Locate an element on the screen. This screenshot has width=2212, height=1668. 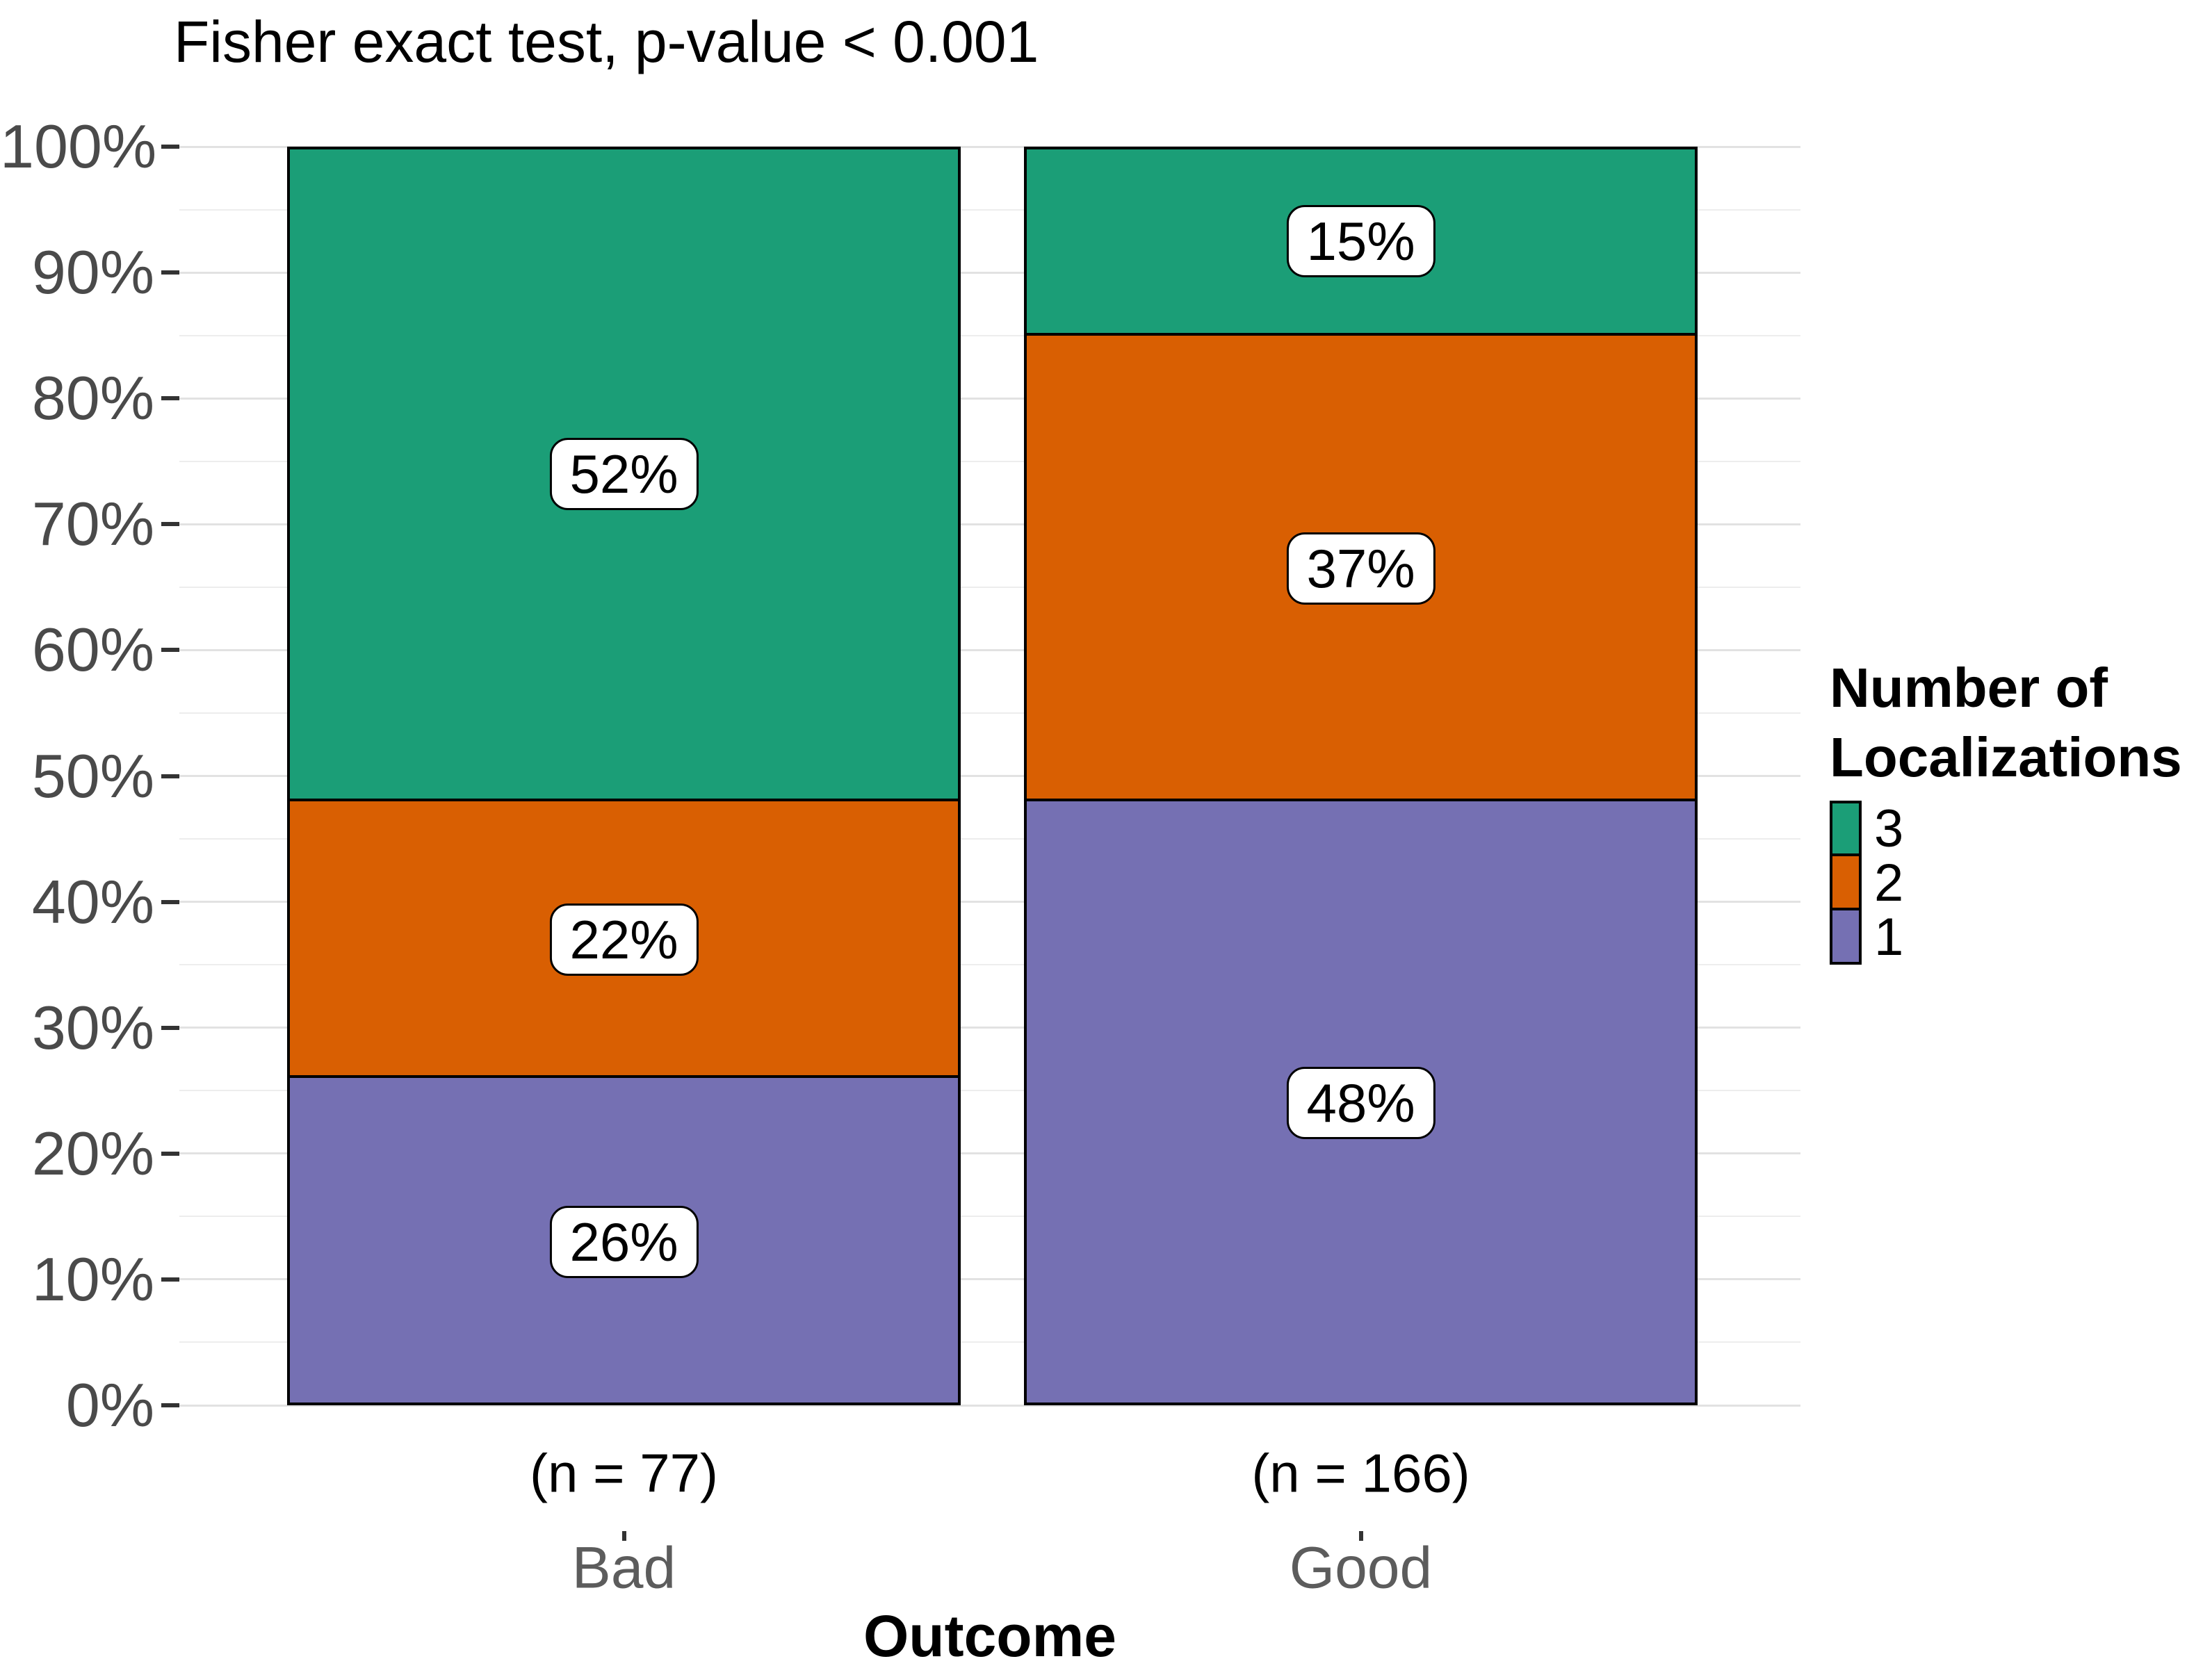
segment-percent-label: 22% is located at coordinates (624, 939).